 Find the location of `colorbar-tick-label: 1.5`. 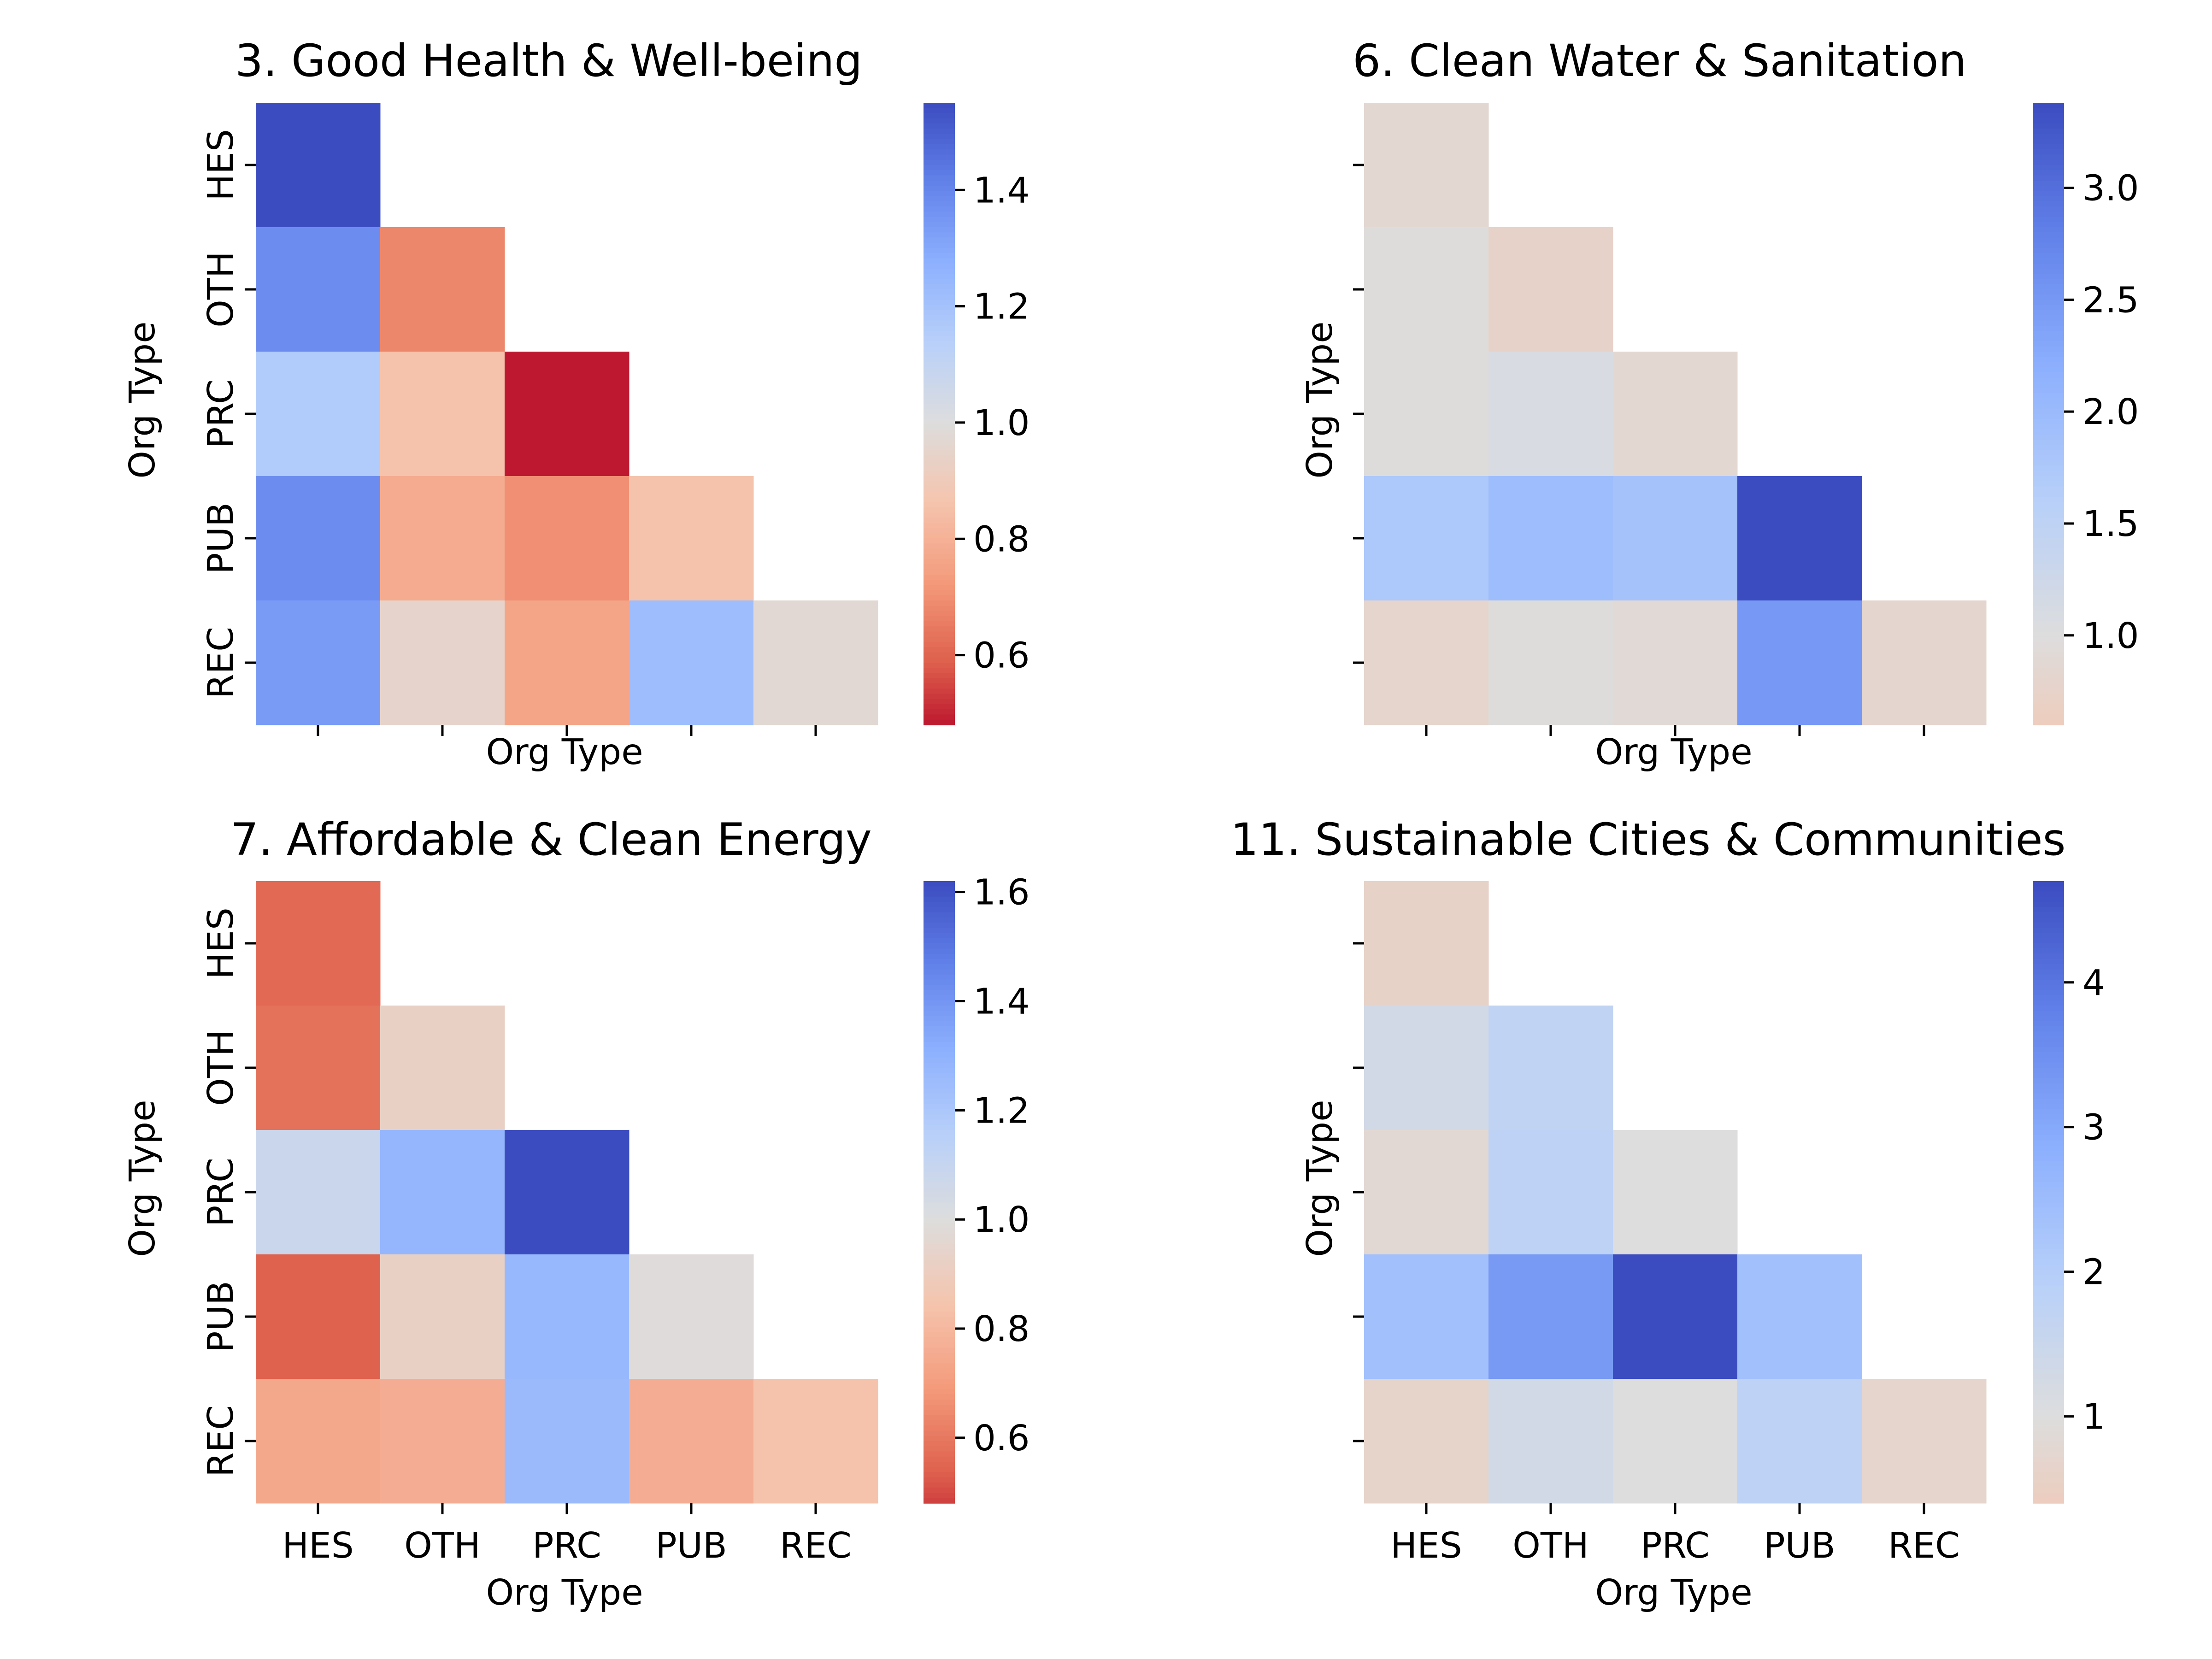

colorbar-tick-label: 1.5 is located at coordinates (2111, 524).